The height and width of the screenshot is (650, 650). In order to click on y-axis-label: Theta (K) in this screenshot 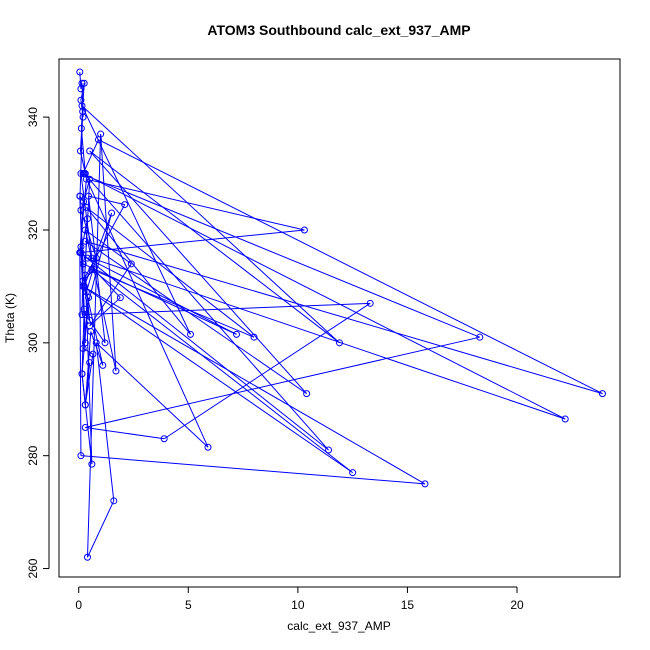, I will do `click(10, 318)`.